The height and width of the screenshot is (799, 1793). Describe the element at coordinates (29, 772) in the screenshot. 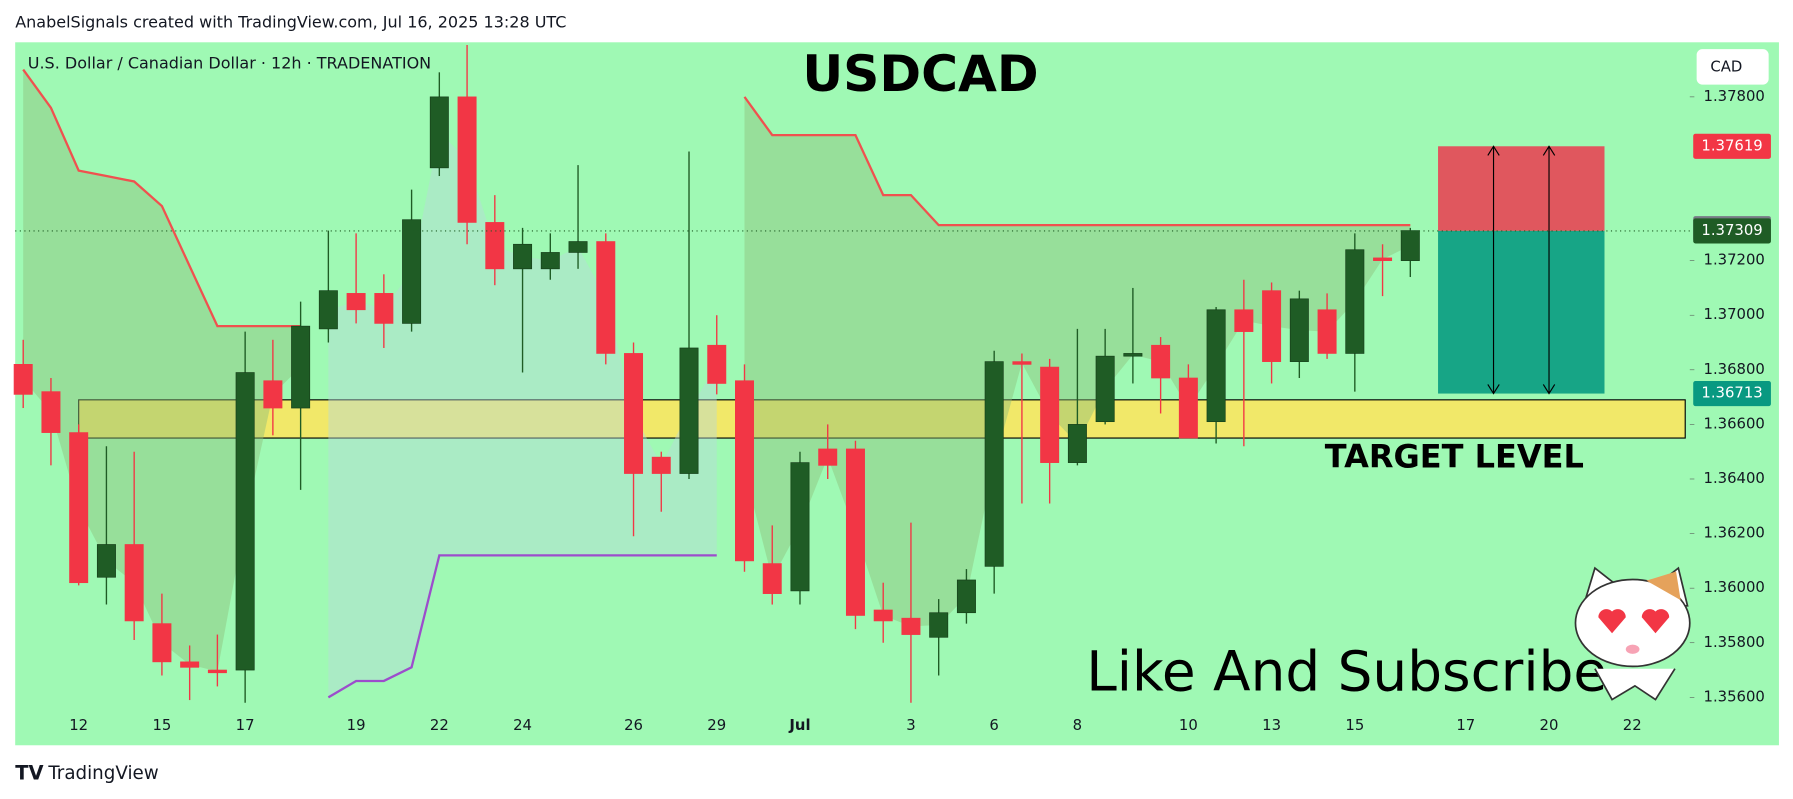

I see `brand-logo: TV` at that location.